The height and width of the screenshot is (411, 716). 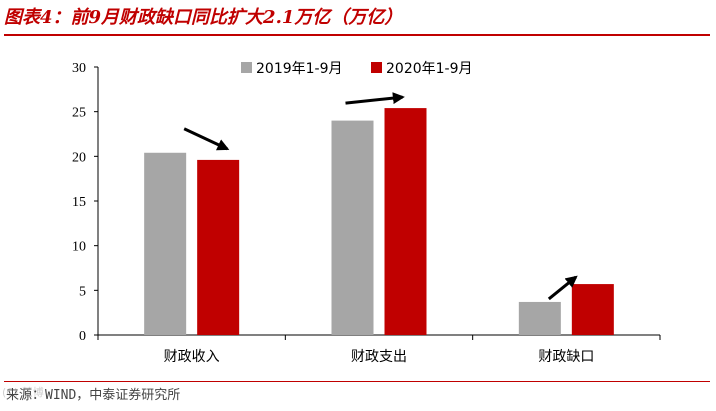 What do you see at coordinates (93, 395) in the screenshot?
I see `source-note: 来源：WIND，中泰证券研究所` at bounding box center [93, 395].